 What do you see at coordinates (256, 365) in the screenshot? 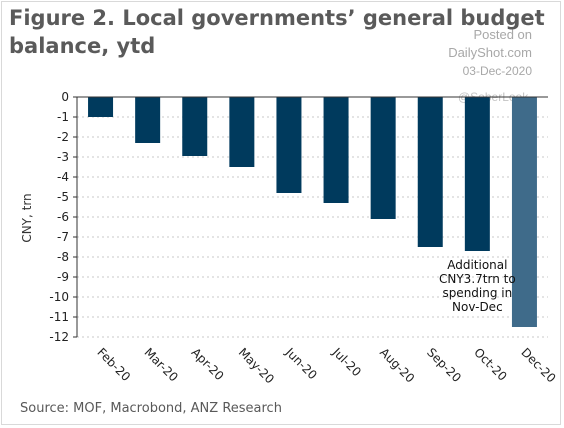
I see `x-tick-label: May-20` at bounding box center [256, 365].